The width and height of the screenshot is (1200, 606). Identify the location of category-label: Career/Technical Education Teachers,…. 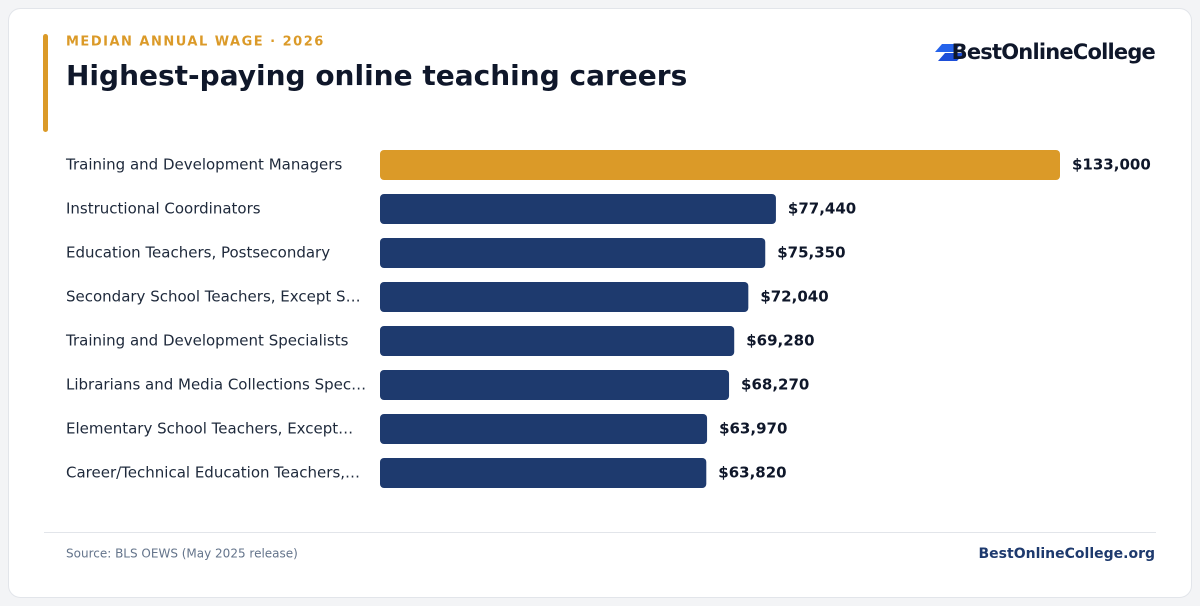
(213, 473).